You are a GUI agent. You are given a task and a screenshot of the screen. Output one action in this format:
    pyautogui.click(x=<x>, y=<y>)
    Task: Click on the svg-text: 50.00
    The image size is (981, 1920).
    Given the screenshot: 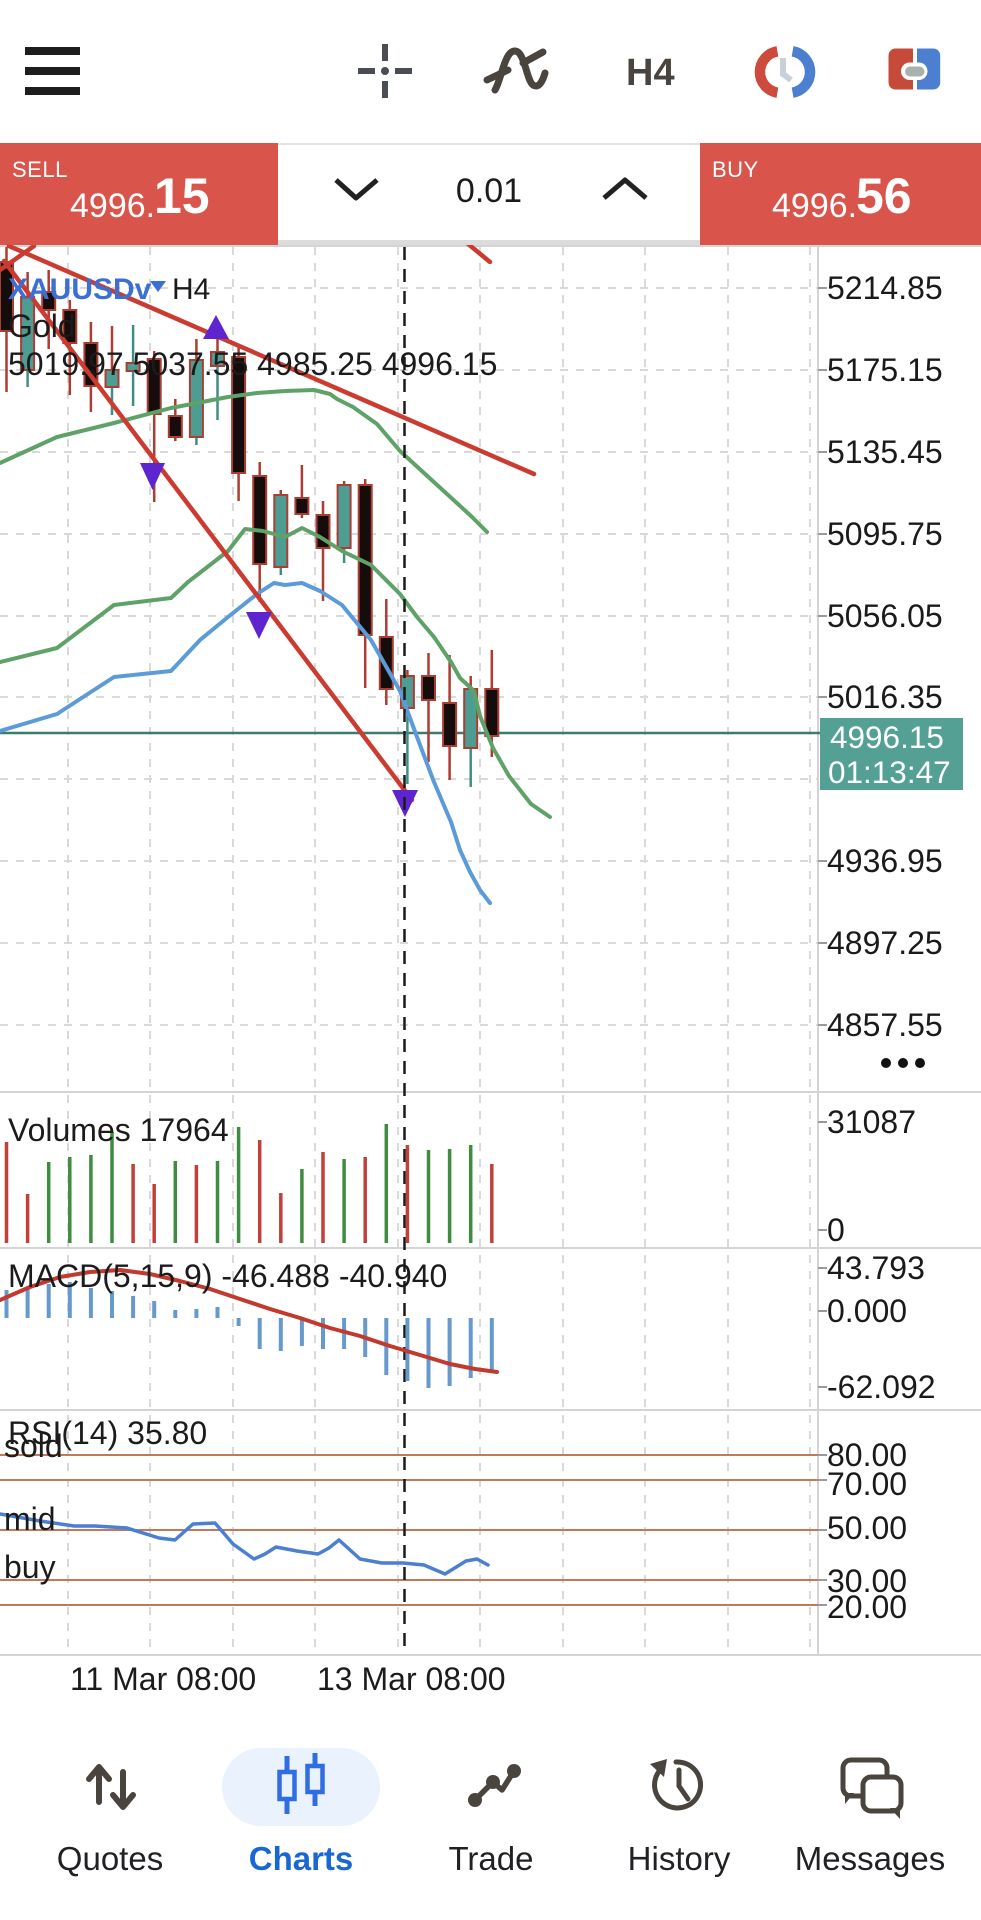 What is the action you would take?
    pyautogui.click(x=867, y=1528)
    